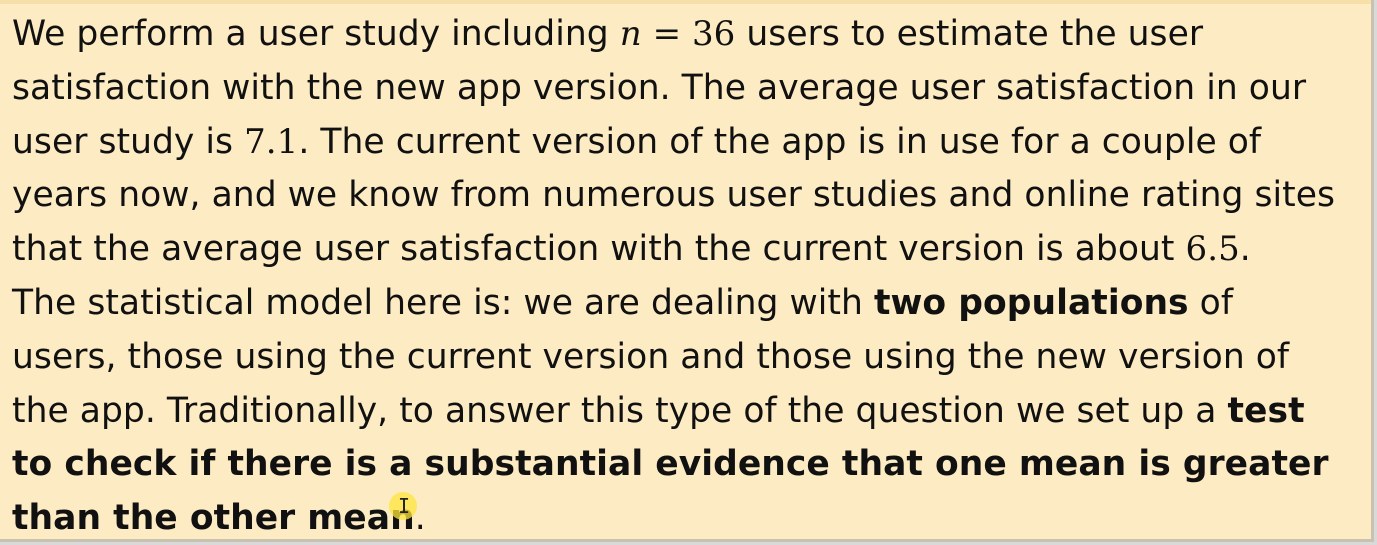  What do you see at coordinates (630, 34) in the screenshot?
I see `math-variable: n` at bounding box center [630, 34].